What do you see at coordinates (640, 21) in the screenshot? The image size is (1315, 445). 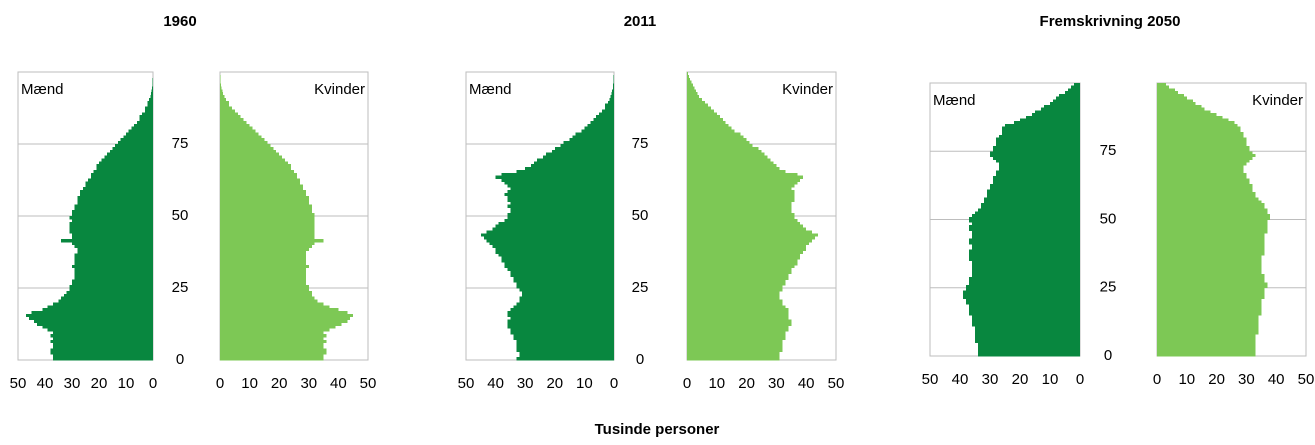 I see `chart-title: 2011` at bounding box center [640, 21].